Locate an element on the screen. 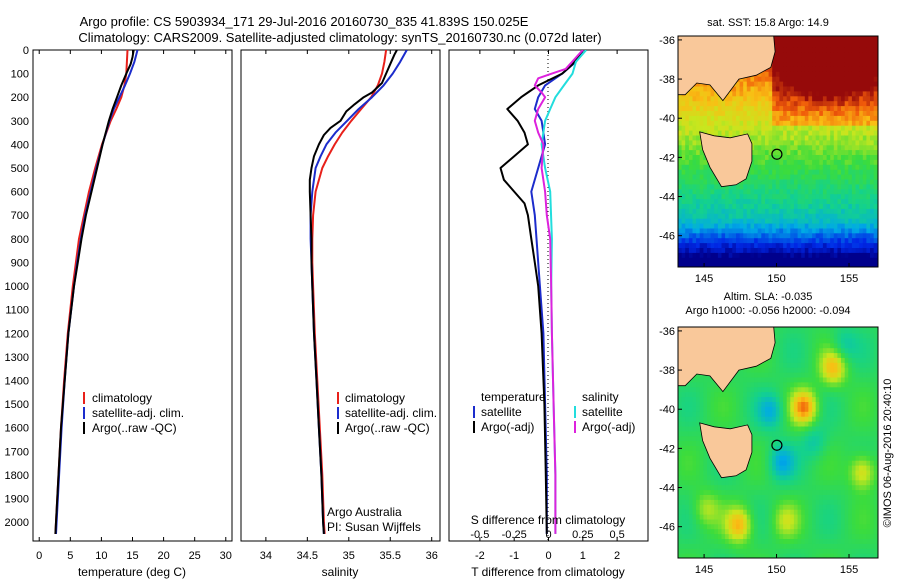  legend-label-climatology: climatology is located at coordinates (122, 398).